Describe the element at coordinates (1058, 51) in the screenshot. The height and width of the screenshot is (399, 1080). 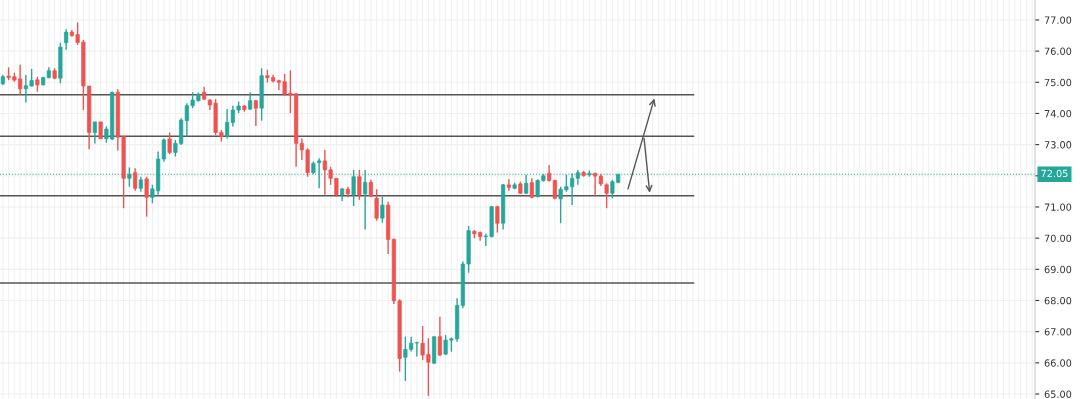
I see `y-tick-label: 76.00` at that location.